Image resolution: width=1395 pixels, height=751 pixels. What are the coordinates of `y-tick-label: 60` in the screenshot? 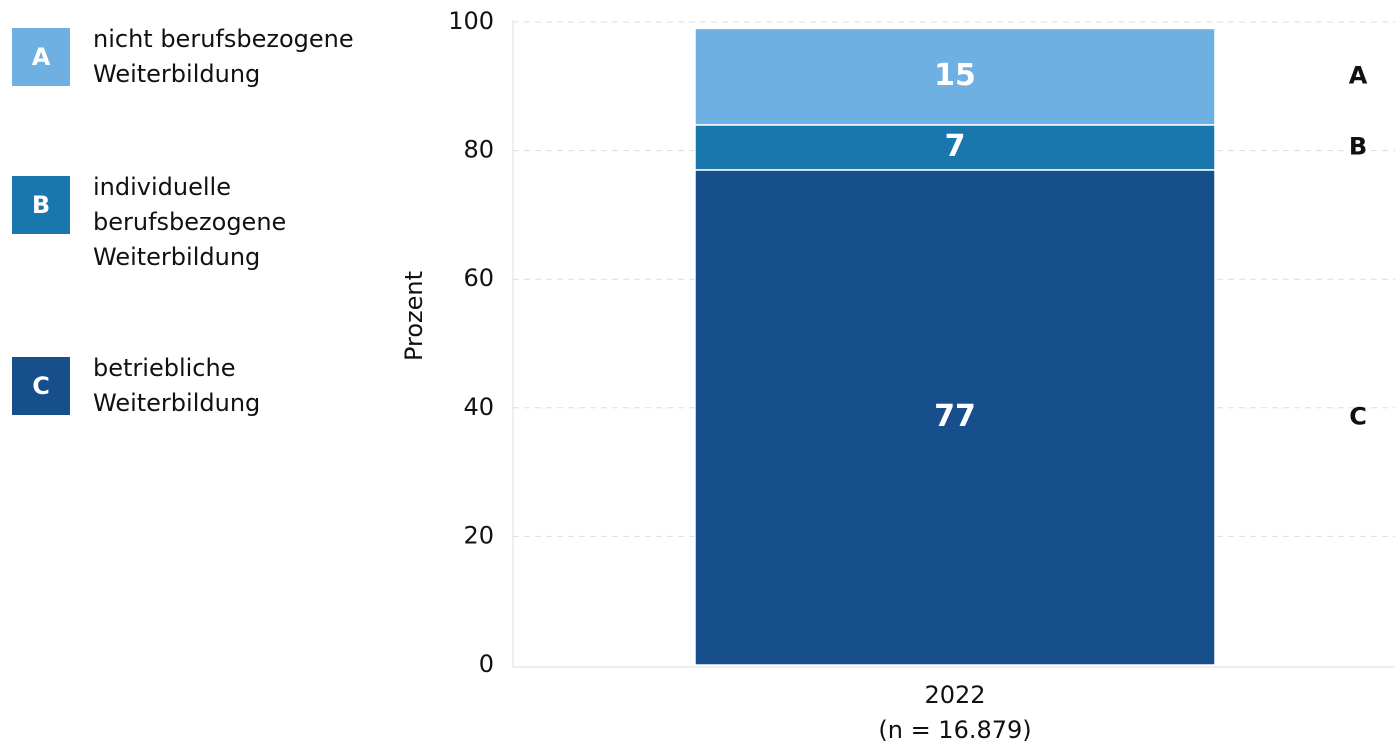 It's located at (478, 278).